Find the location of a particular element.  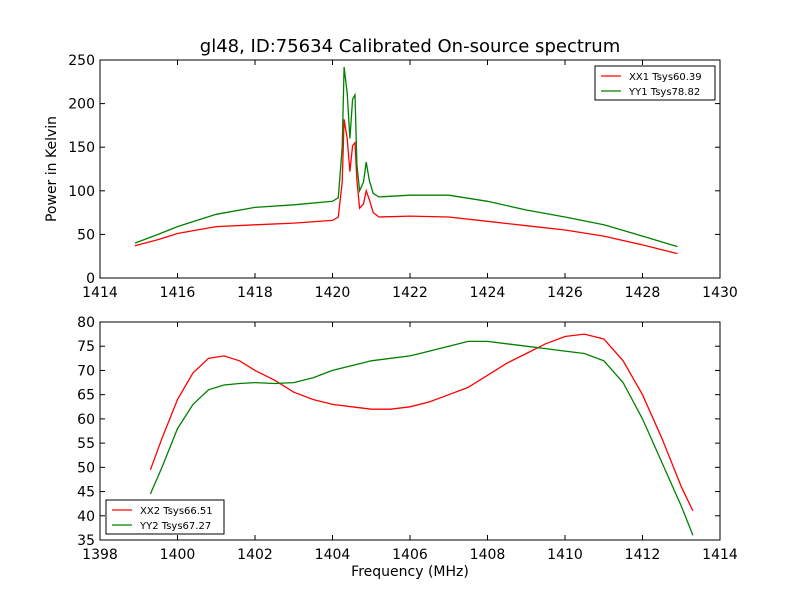

y-tick-label: 200 is located at coordinates (81, 105).